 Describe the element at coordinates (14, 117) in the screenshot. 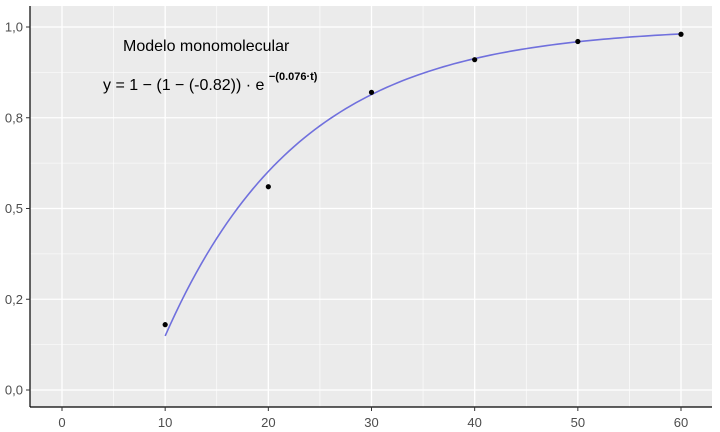

I see `y-tick-label: 0,8` at that location.